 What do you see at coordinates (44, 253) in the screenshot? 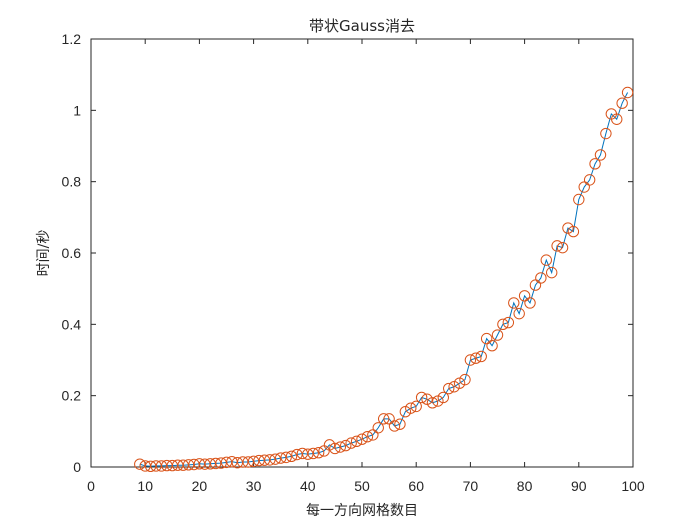
I see `y-axis-label: 时间/秒` at bounding box center [44, 253].